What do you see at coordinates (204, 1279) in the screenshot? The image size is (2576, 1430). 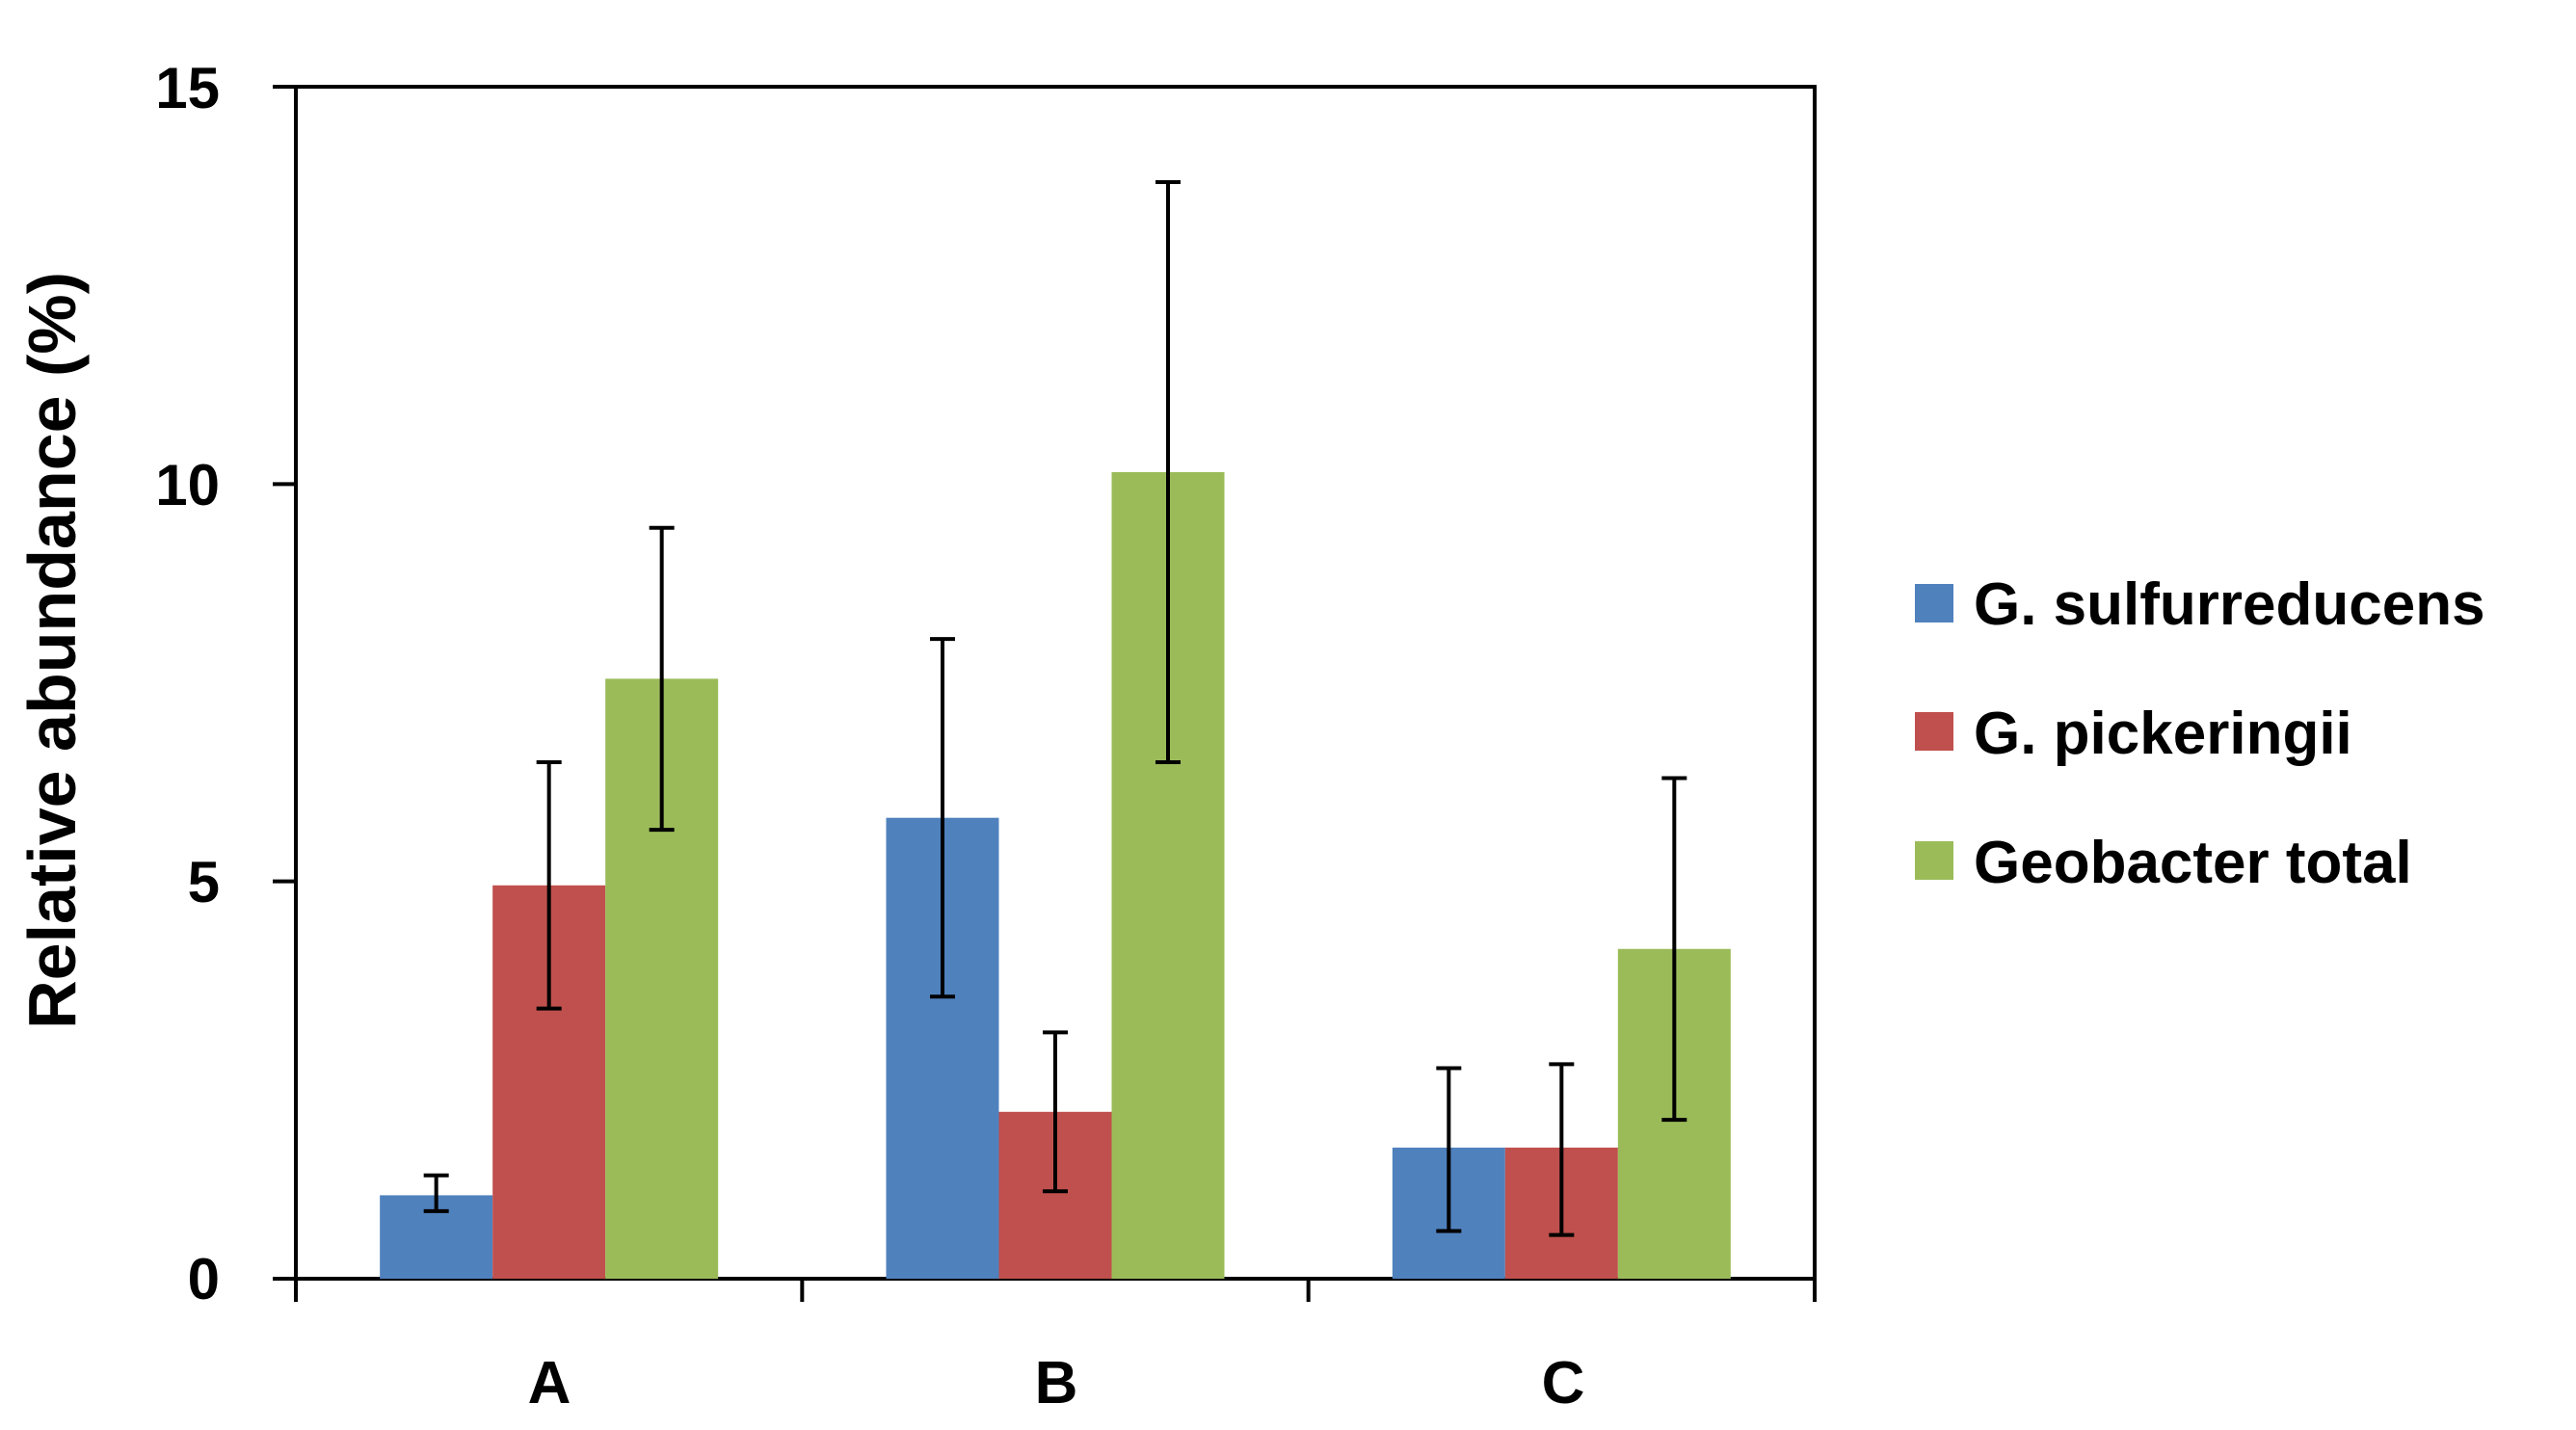 I see `y-tick-label: 0` at bounding box center [204, 1279].